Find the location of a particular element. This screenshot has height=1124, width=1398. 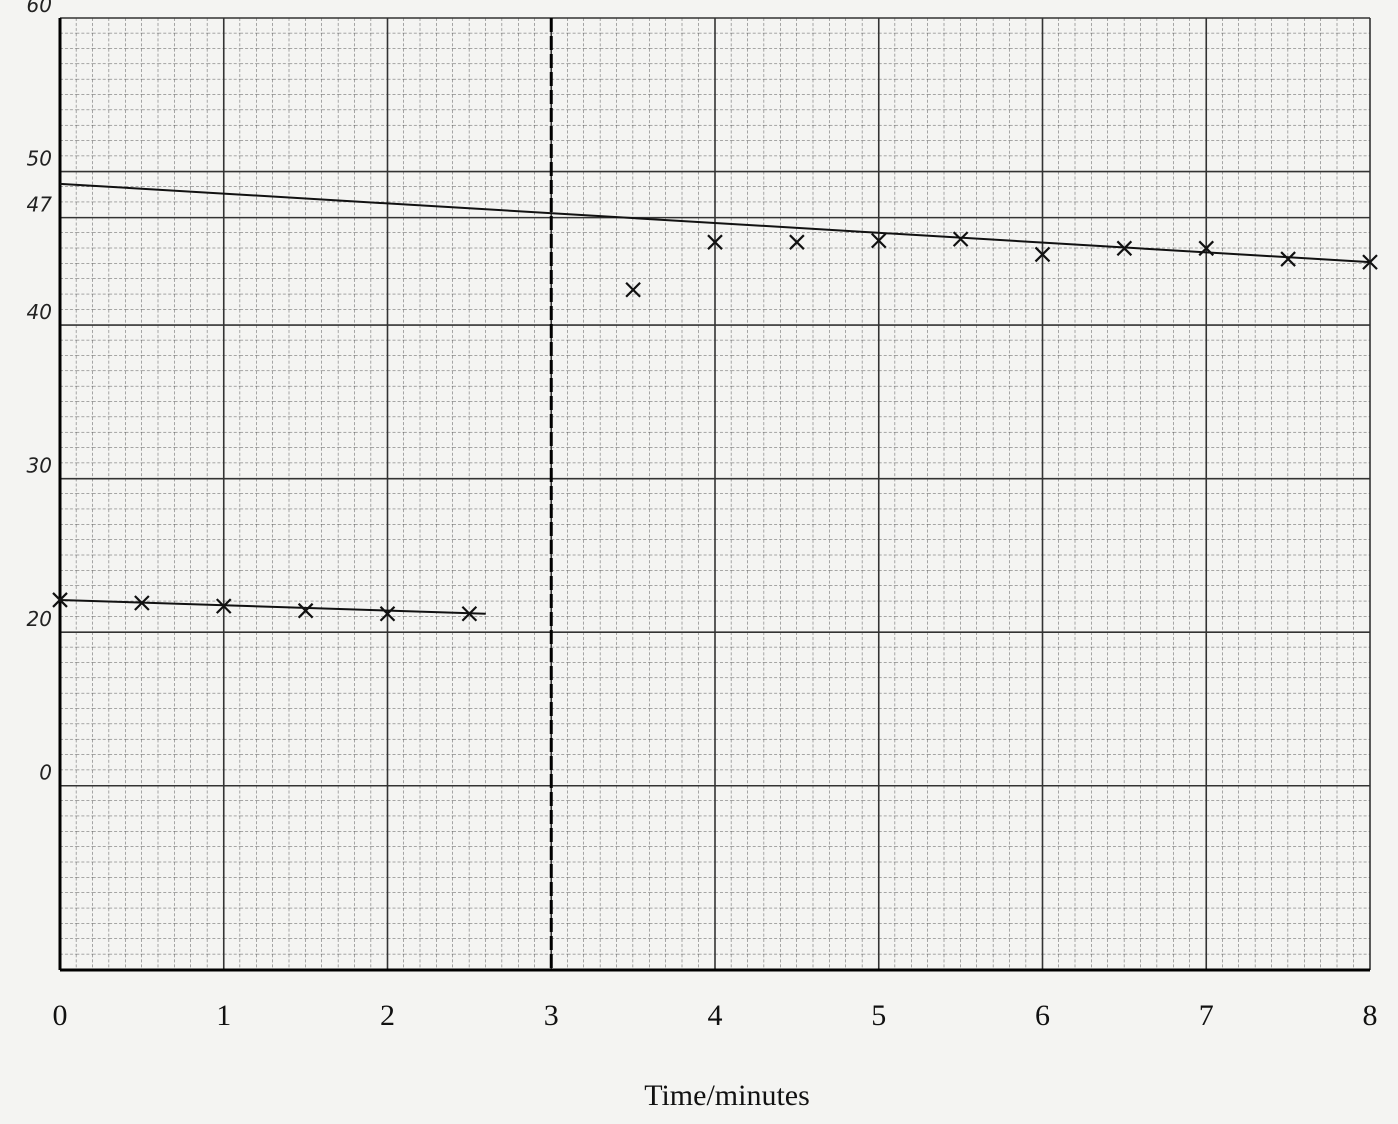

y-tick-label: 20 is located at coordinates (39, 619).